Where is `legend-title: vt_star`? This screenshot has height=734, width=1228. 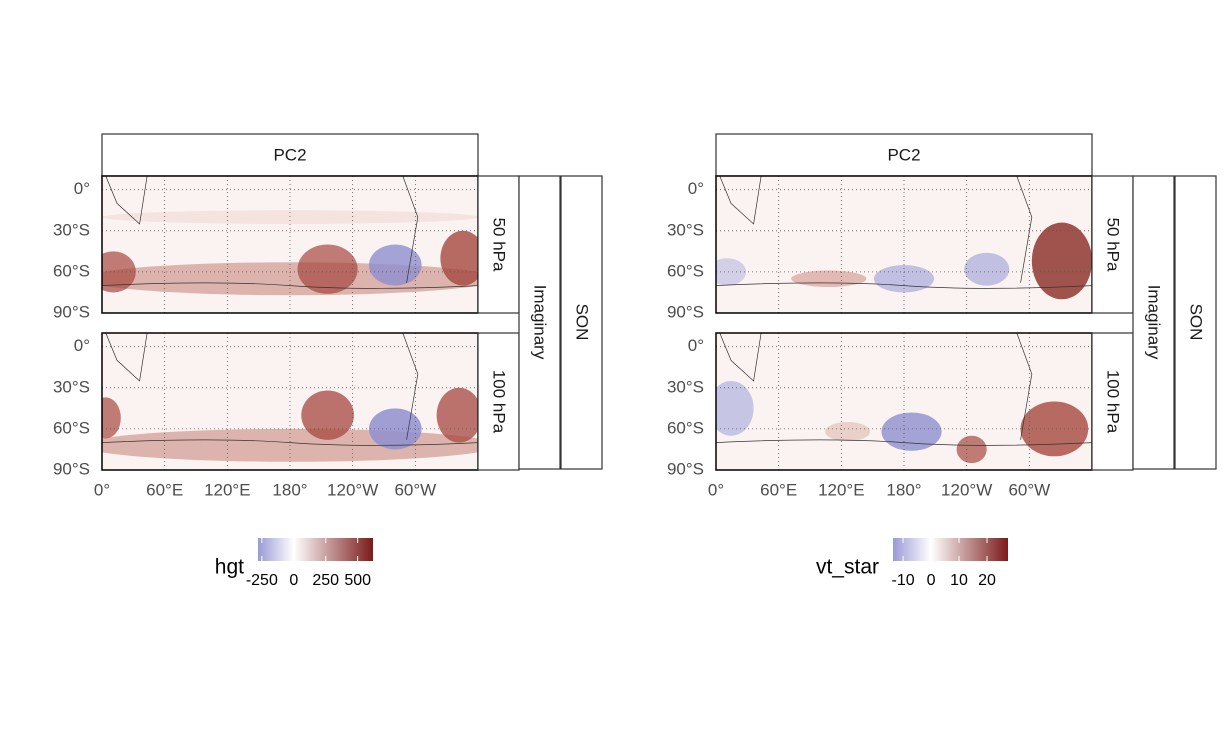
legend-title: vt_star is located at coordinates (847, 567).